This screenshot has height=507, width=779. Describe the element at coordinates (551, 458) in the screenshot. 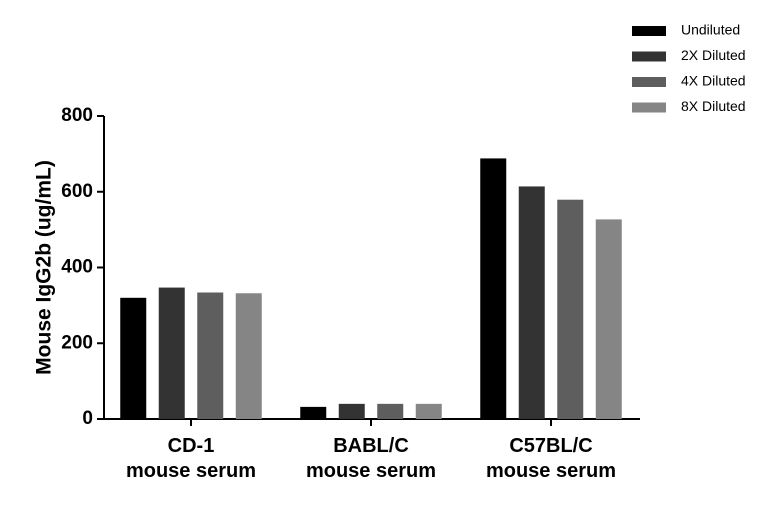

I see `x-tick-label: C57BL/C mouse serum` at that location.